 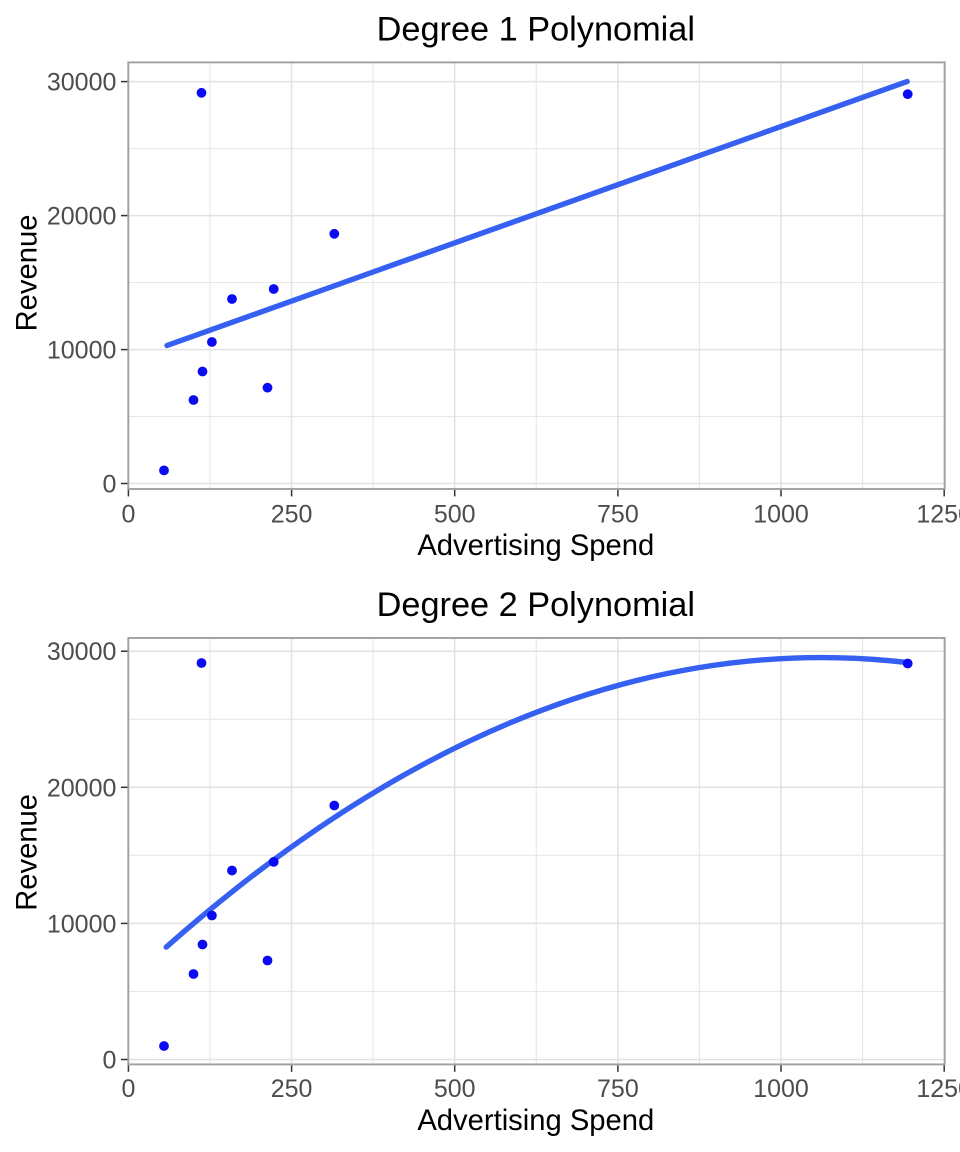 I want to click on svg-text: Degree 2 Polynomial, so click(x=536, y=605).